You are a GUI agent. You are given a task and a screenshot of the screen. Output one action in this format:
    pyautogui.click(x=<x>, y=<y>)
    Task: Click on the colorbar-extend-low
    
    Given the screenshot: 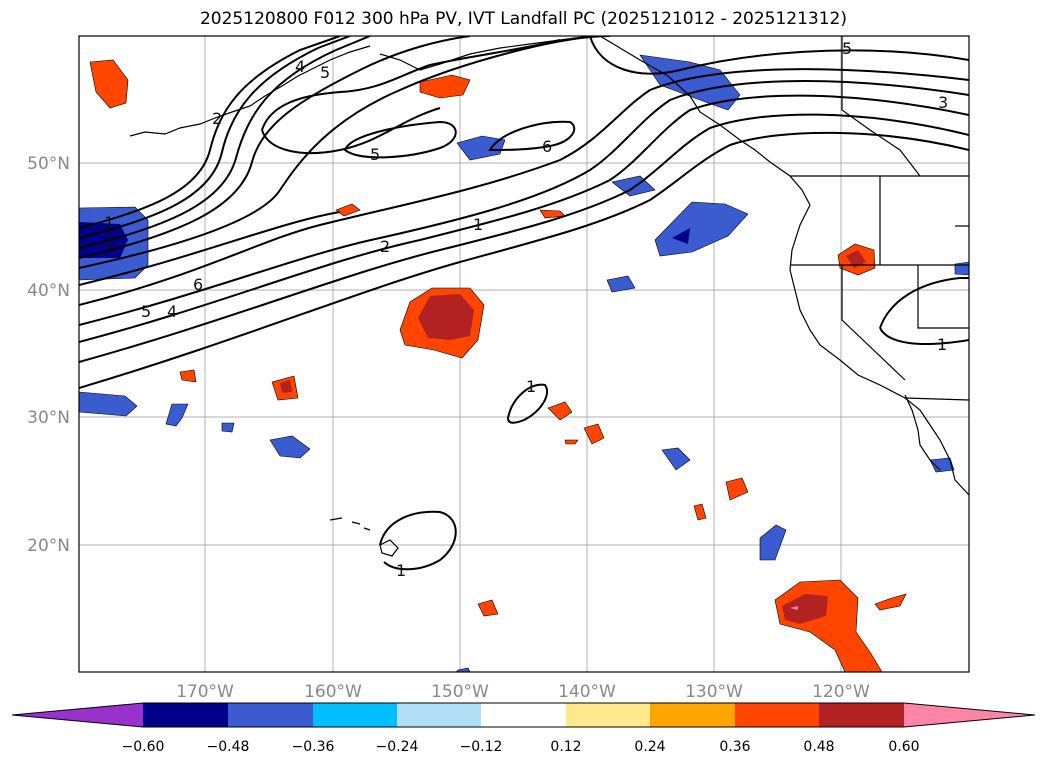 What is the action you would take?
    pyautogui.click(x=77, y=715)
    